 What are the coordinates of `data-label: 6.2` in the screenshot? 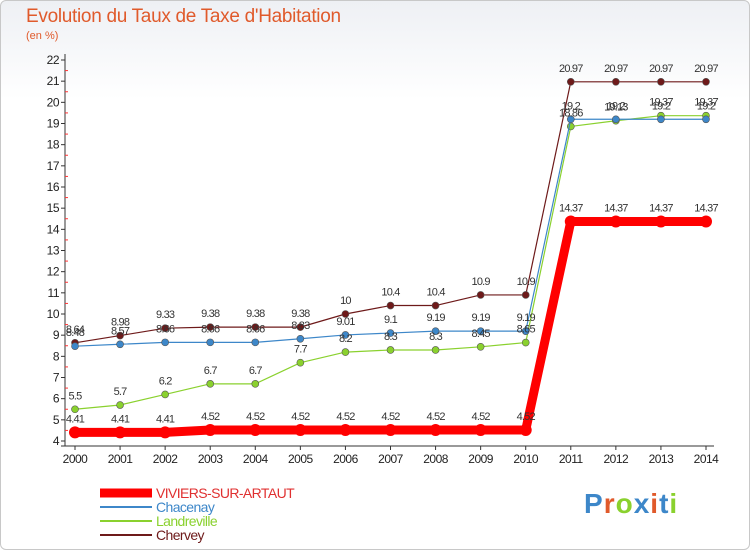 It's located at (166, 381).